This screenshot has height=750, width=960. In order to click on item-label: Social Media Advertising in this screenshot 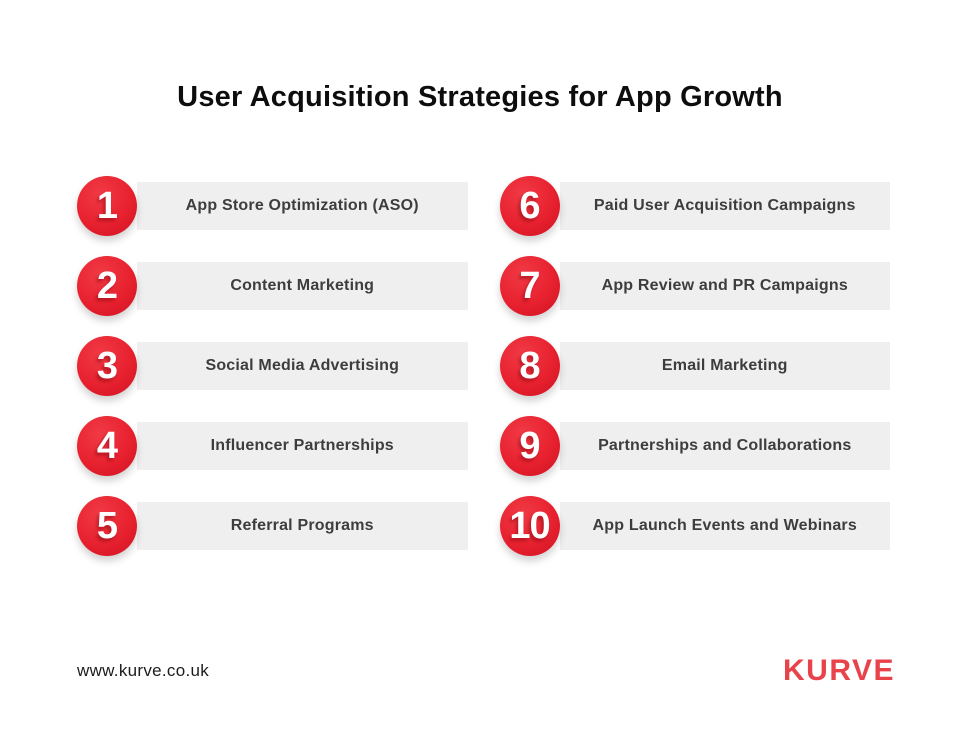, I will do `click(302, 365)`.